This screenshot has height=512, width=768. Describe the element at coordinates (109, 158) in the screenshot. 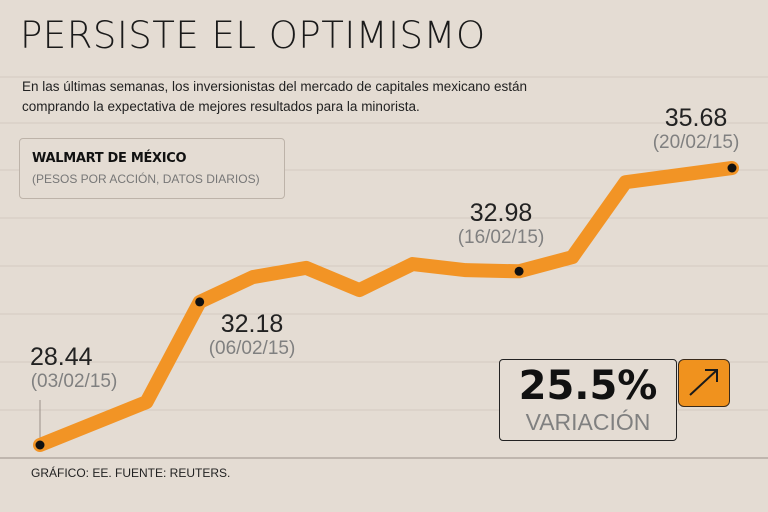

I see `legend-series-name: WALMART DE MÉXICO` at that location.